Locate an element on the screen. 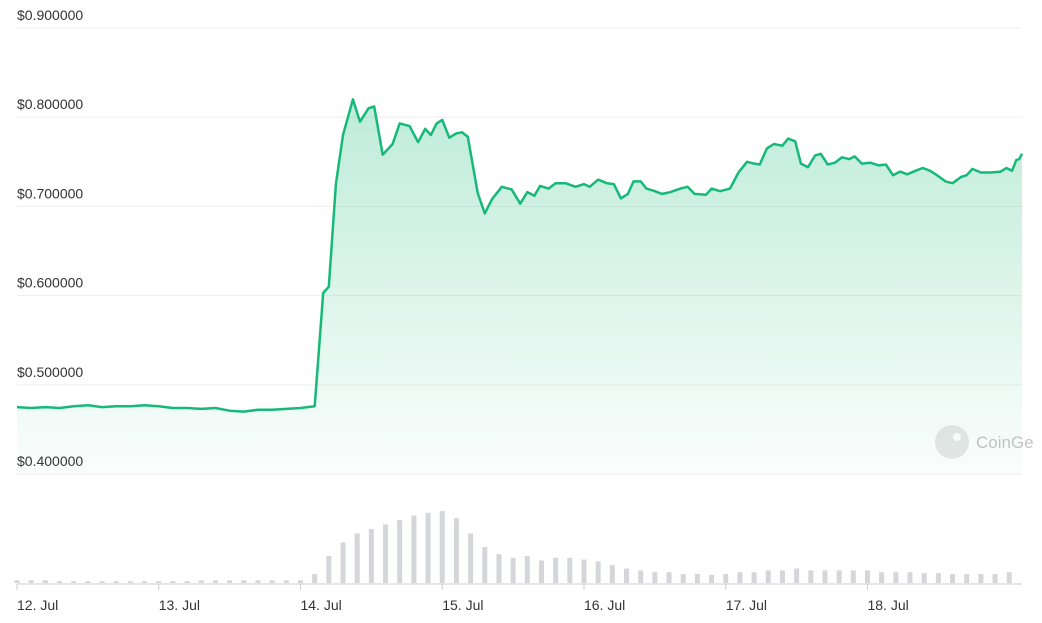 Image resolution: width=1042 pixels, height=623 pixels. x-tick-label: 18. Jul is located at coordinates (887, 605).